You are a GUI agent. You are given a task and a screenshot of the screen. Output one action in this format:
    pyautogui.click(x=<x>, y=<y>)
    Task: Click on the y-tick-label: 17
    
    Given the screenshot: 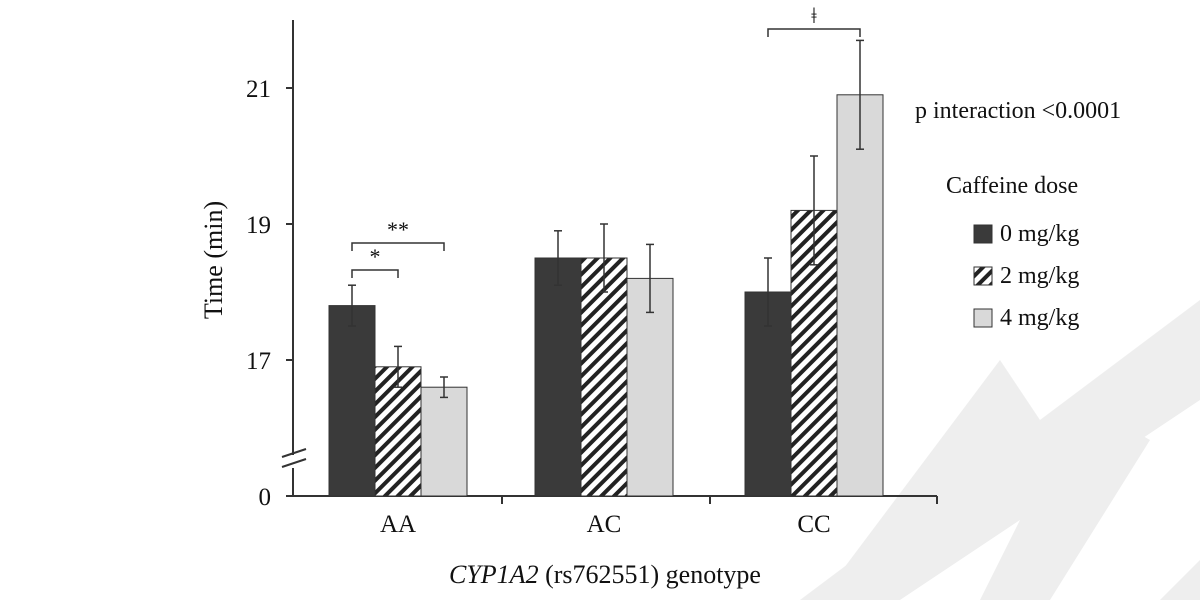 What is the action you would take?
    pyautogui.click(x=258, y=361)
    